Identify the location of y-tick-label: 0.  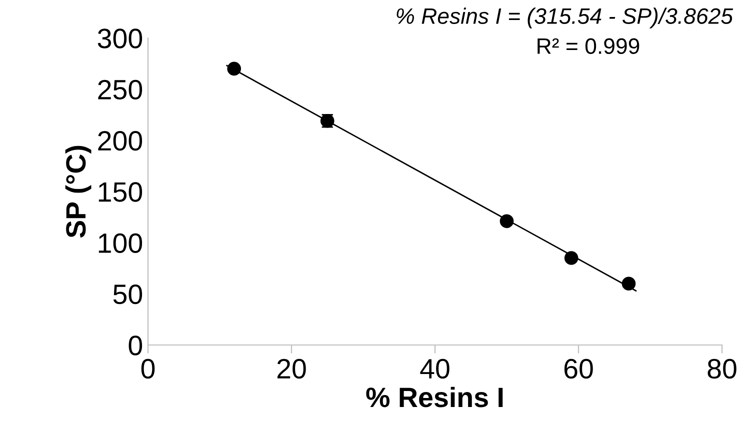
(135, 346).